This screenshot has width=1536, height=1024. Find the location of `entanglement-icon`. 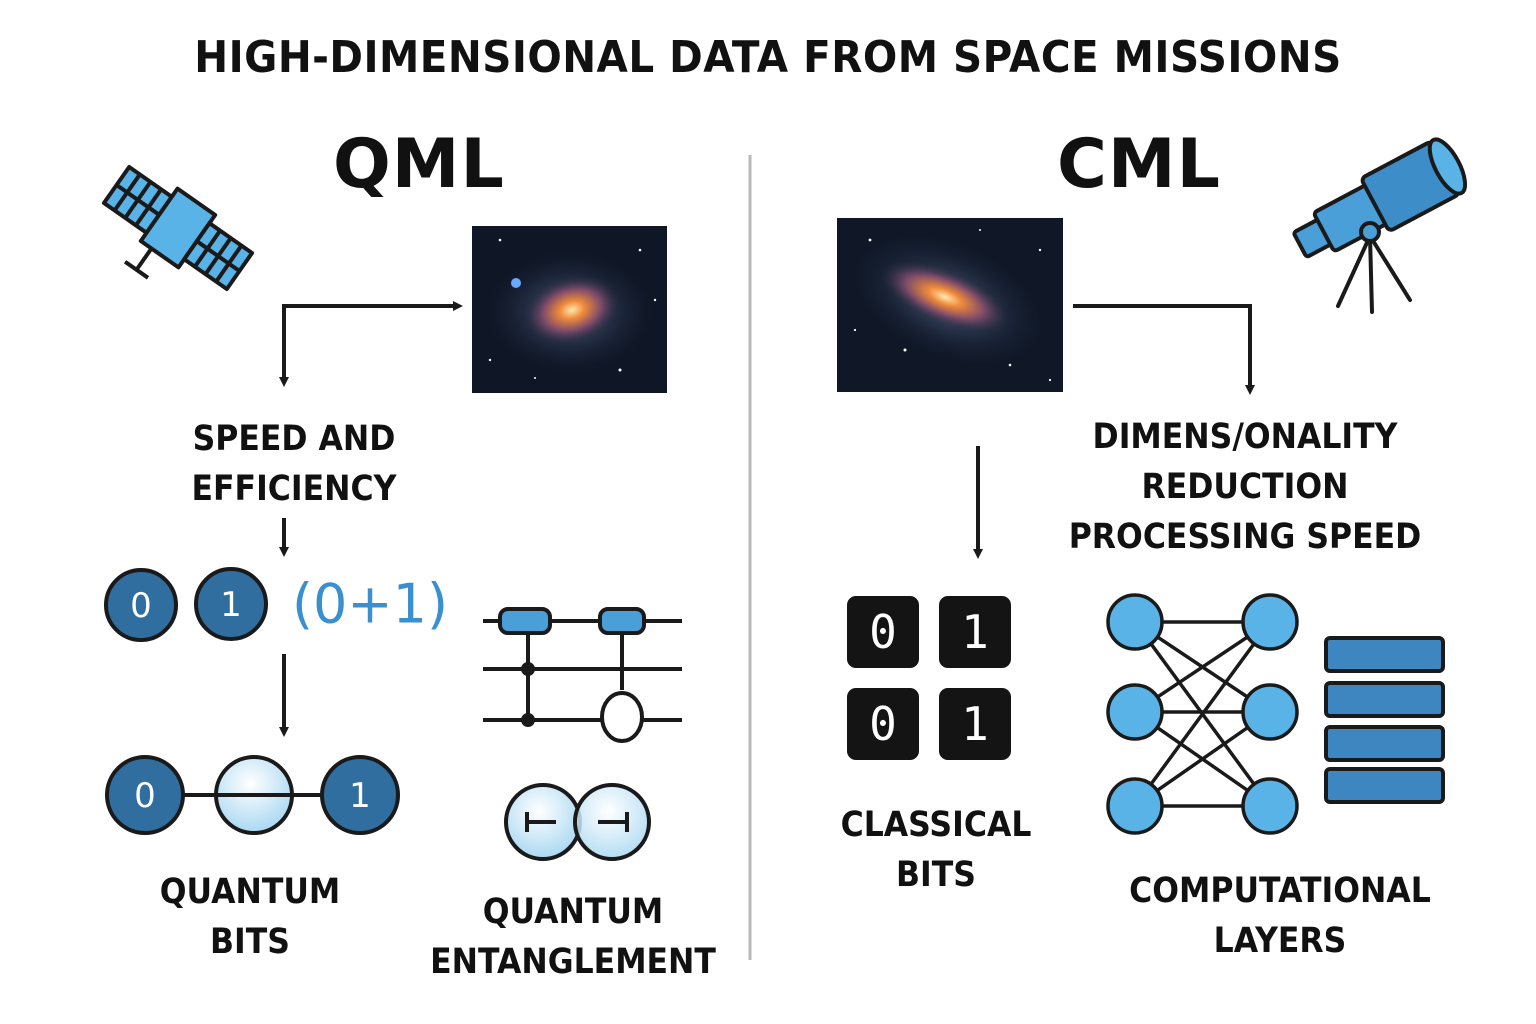

entanglement-icon is located at coordinates (577, 822).